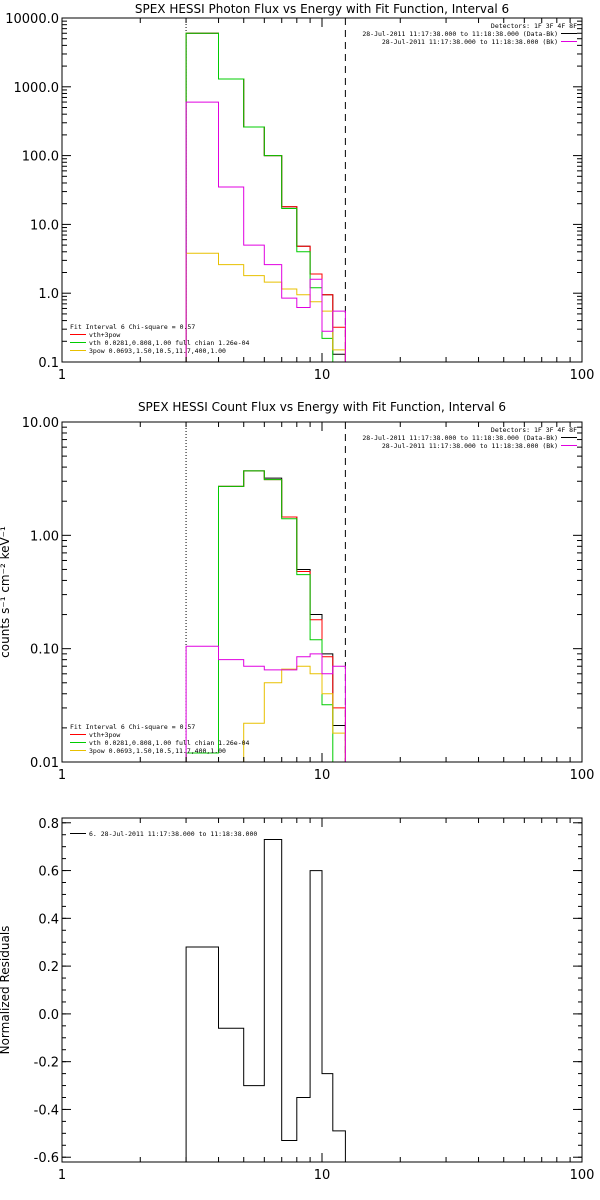  I want to click on y-tick-label: -0.4, so click(46, 1110).